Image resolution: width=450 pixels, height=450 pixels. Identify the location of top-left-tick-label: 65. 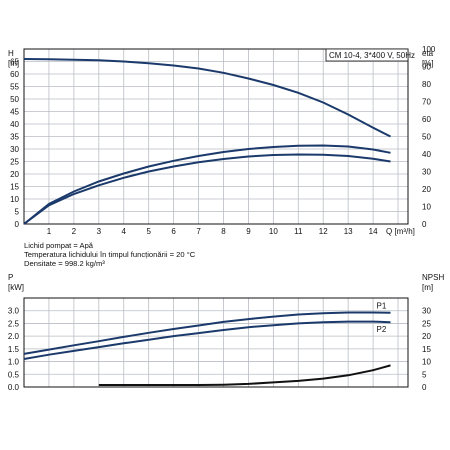
(14, 62).